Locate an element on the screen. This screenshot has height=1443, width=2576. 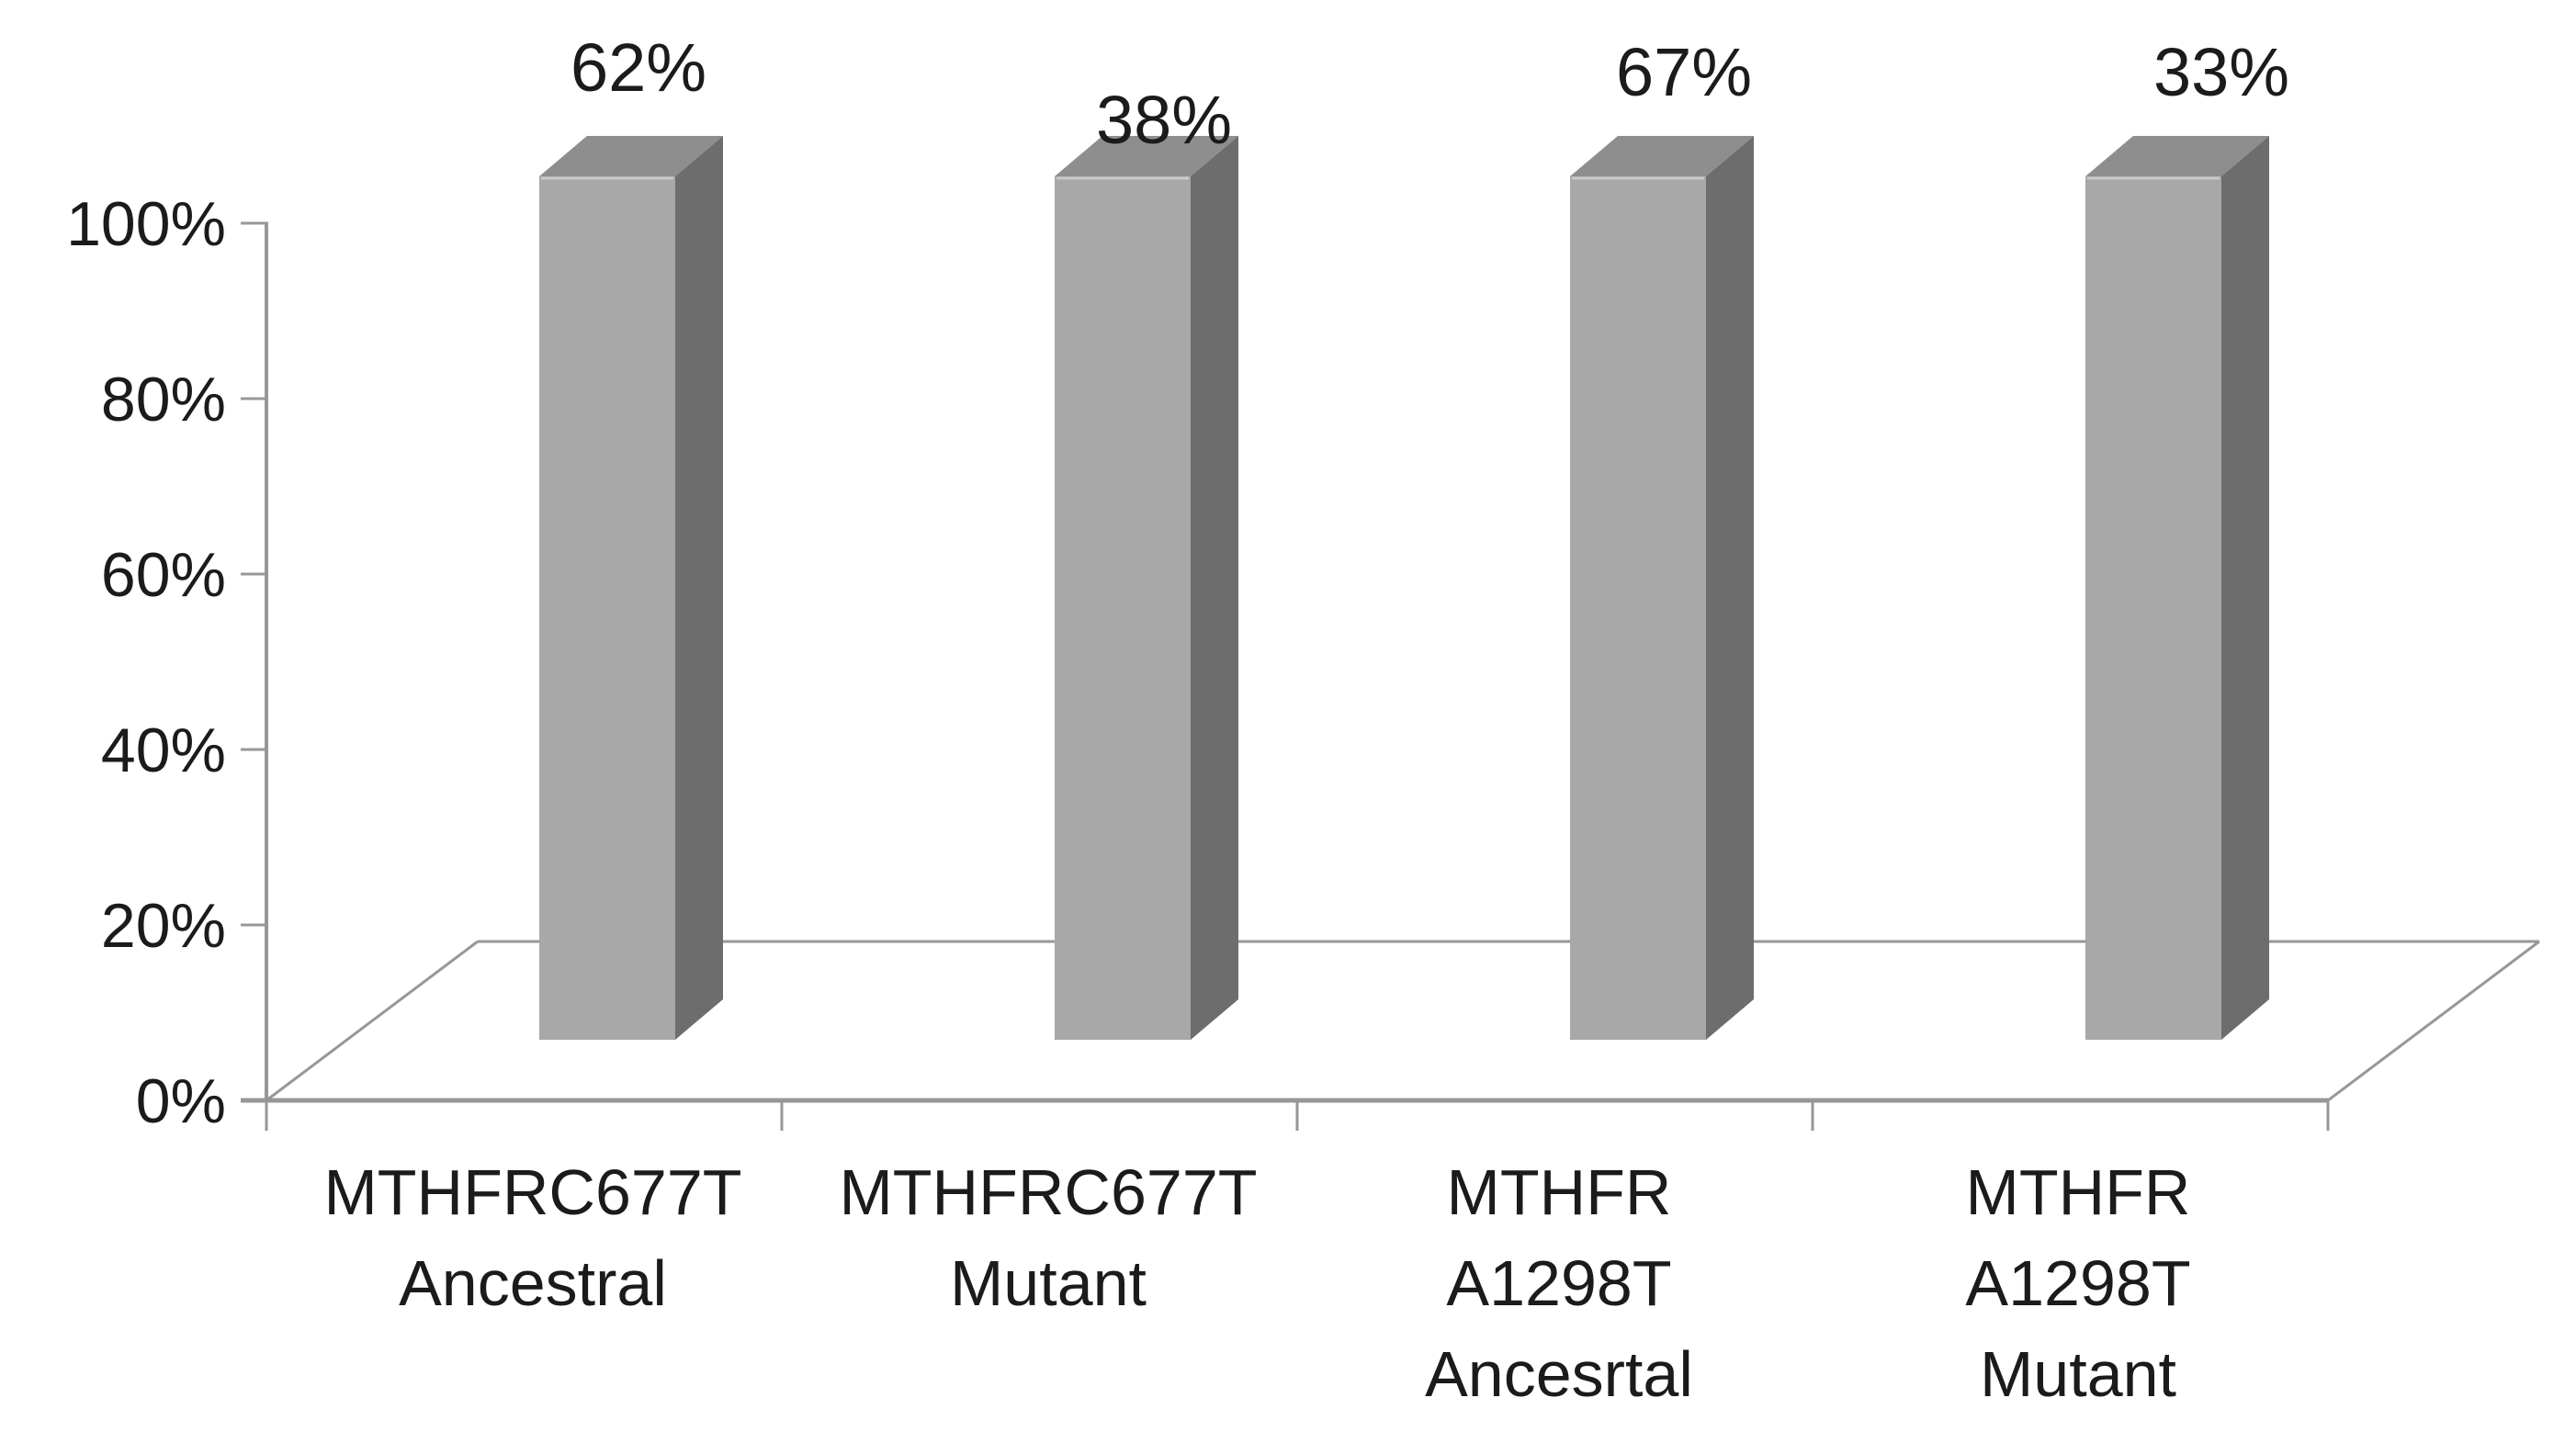
category-label: MTHFRC677T Ancestral is located at coordinates (532, 1237).